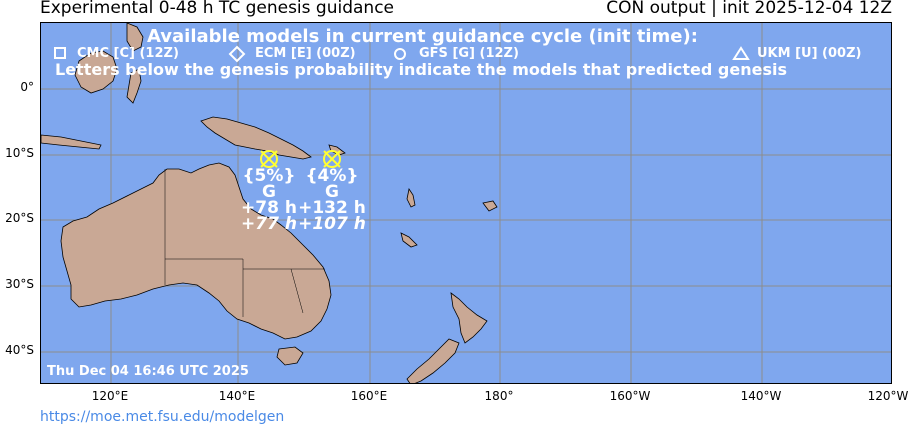 This screenshot has height=427, width=915. Describe the element at coordinates (888, 396) in the screenshot. I see `lon-label: 120°W` at that location.